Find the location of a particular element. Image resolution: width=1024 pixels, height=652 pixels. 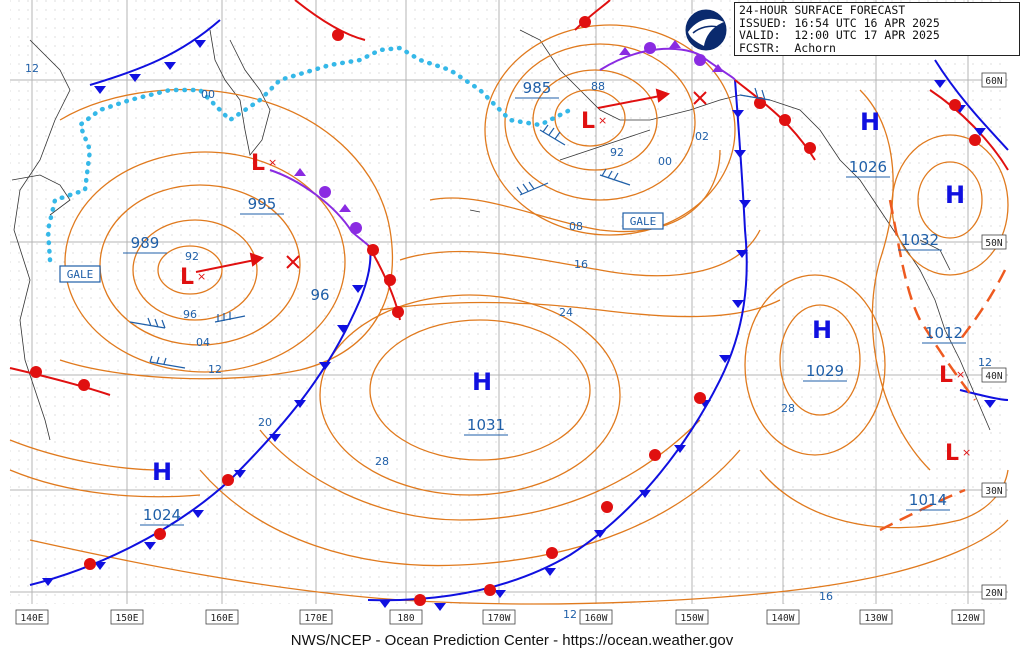

isobar-label: 02 is located at coordinates (702, 136).